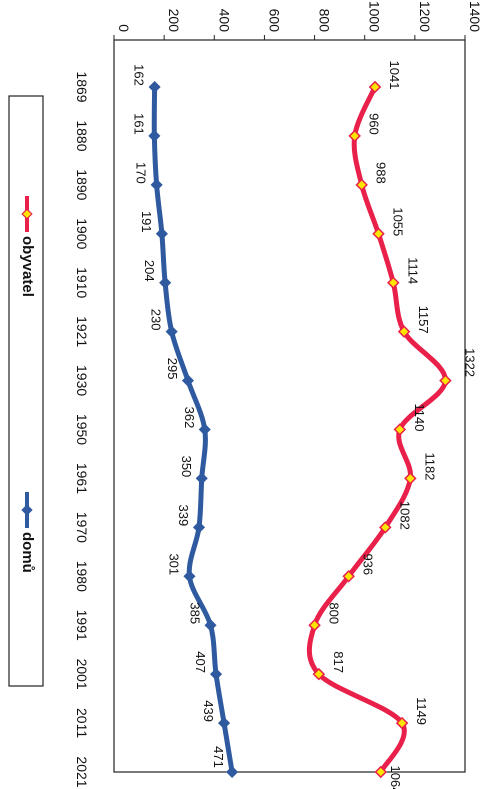  What do you see at coordinates (208, 711) in the screenshot?
I see `data-label: 439` at bounding box center [208, 711].